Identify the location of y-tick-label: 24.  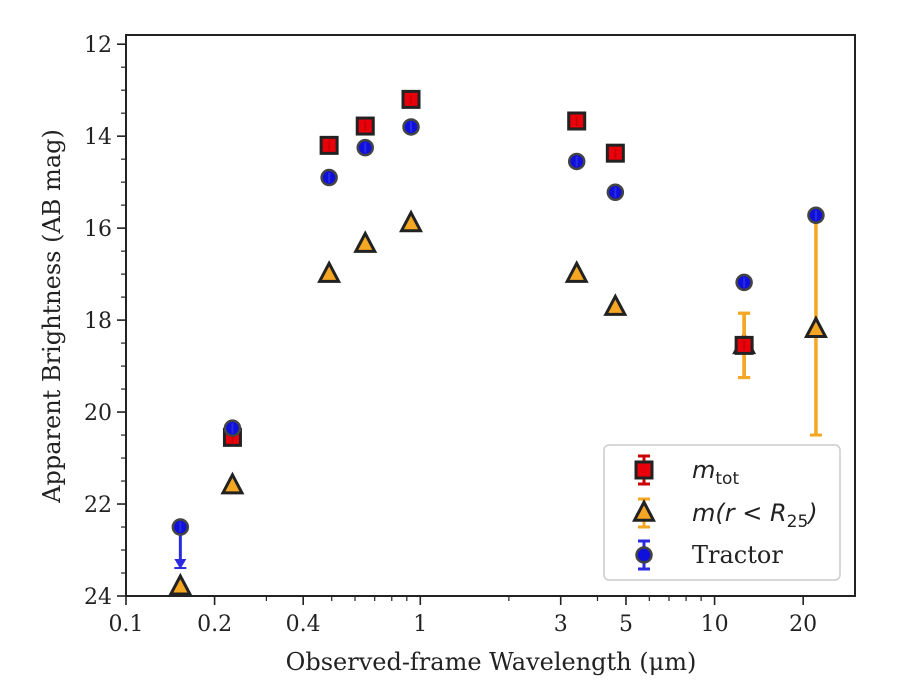
(98, 597).